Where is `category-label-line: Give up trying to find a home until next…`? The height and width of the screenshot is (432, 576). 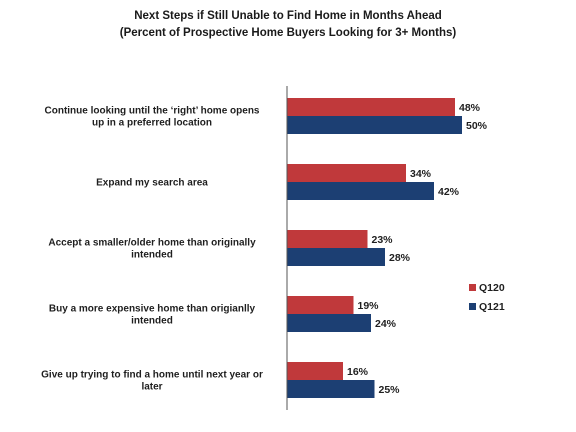
category-label-line: Give up trying to find a home until next… is located at coordinates (152, 375).